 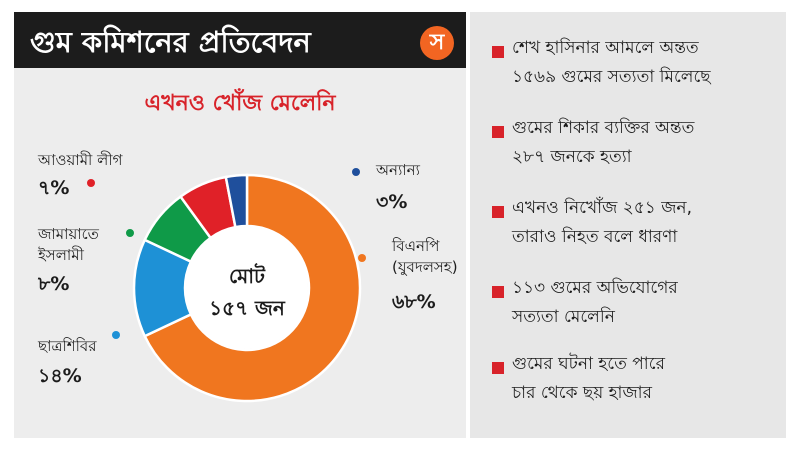 What do you see at coordinates (68, 244) in the screenshot?
I see `slice-label-jamaat: জামায়াতে ইসলামী` at bounding box center [68, 244].